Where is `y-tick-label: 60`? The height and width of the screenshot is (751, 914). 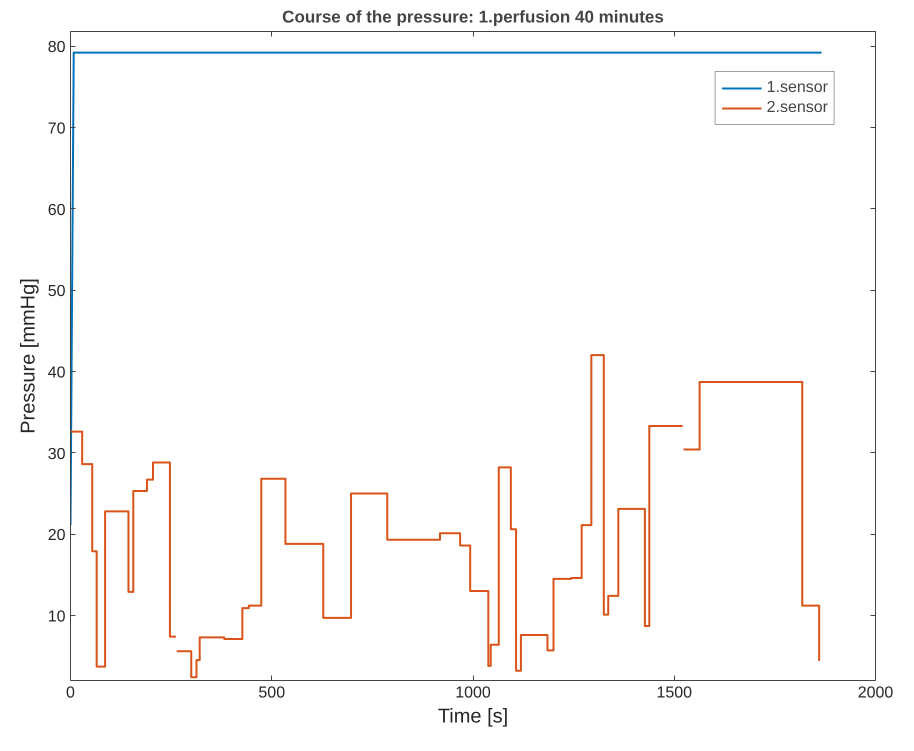 y-tick-label: 60 is located at coordinates (57, 210).